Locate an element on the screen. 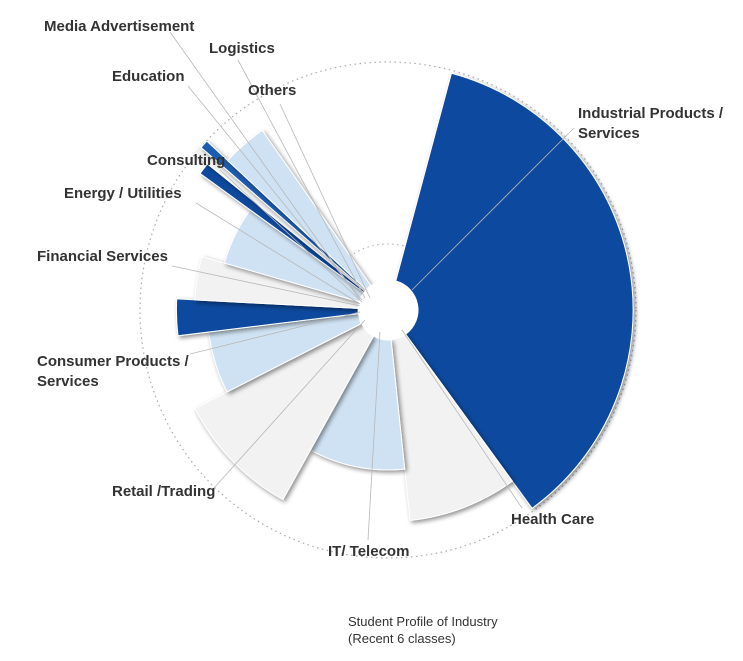 The height and width of the screenshot is (661, 743). label-health-care: Health Care is located at coordinates (552, 519).